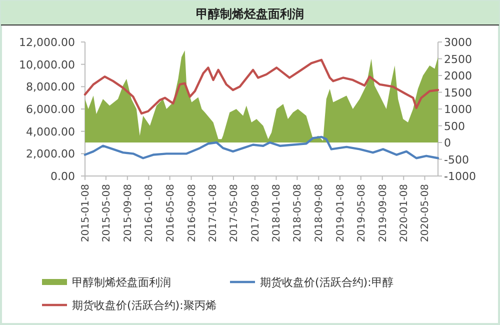 This screenshot has width=500, height=325. What do you see at coordinates (106, 213) in the screenshot?
I see `x-tick-label: 2015-05-08` at bounding box center [106, 213].